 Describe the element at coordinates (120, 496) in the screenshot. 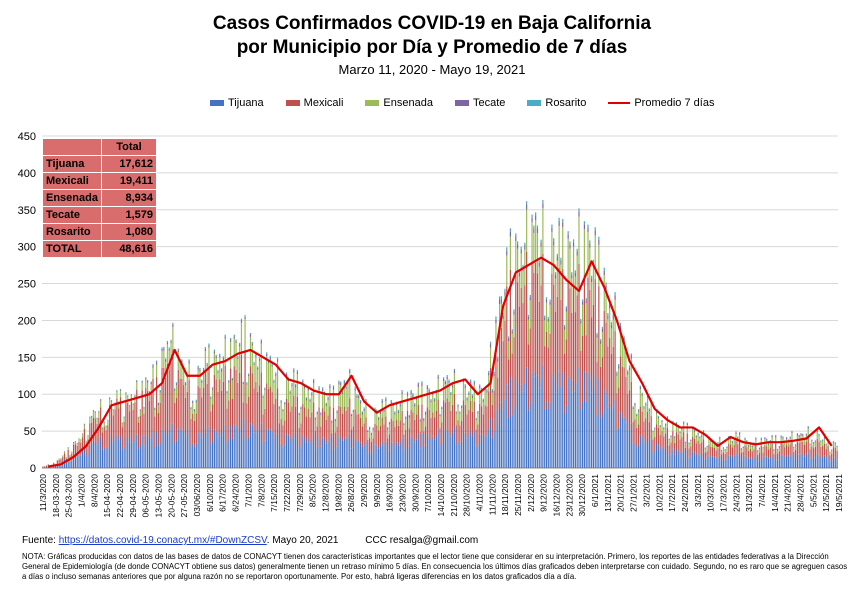

I see `x-tick-label: 22-04-2020` at that location.